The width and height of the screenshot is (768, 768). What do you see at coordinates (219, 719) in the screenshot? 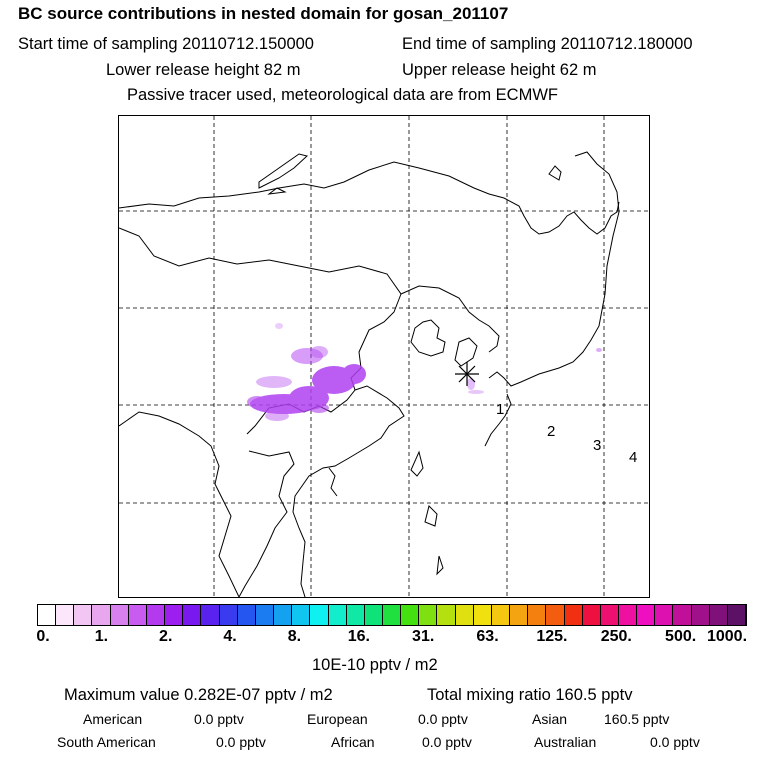
I see `american-value: 0.0 pptv` at bounding box center [219, 719].